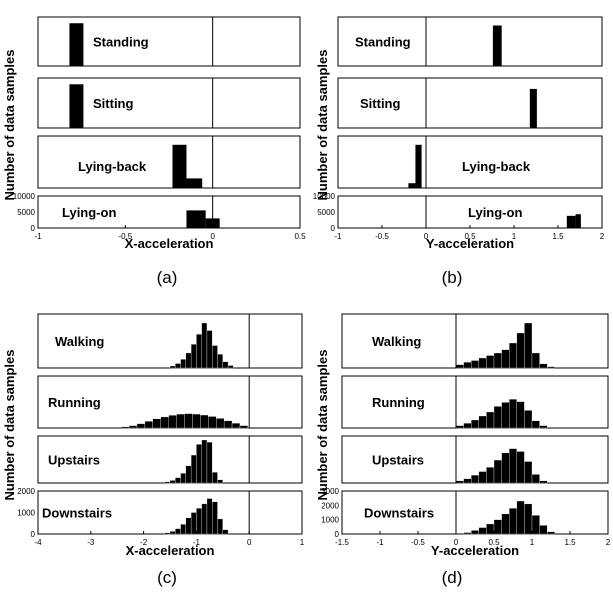  I want to click on x-tick-label: -0.5, so click(418, 542).